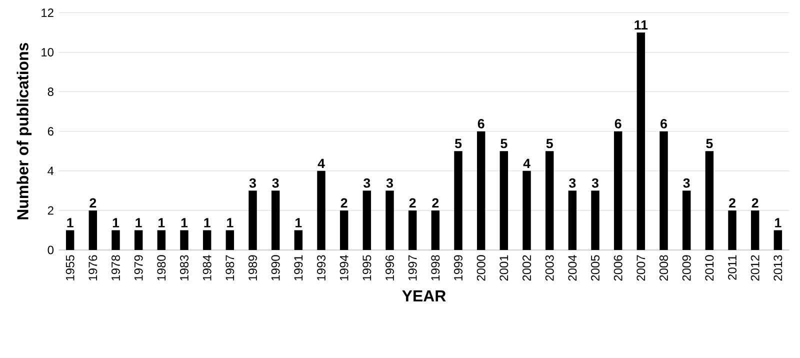  Describe the element at coordinates (138, 267) in the screenshot. I see `x-tick-label: 1979` at that location.